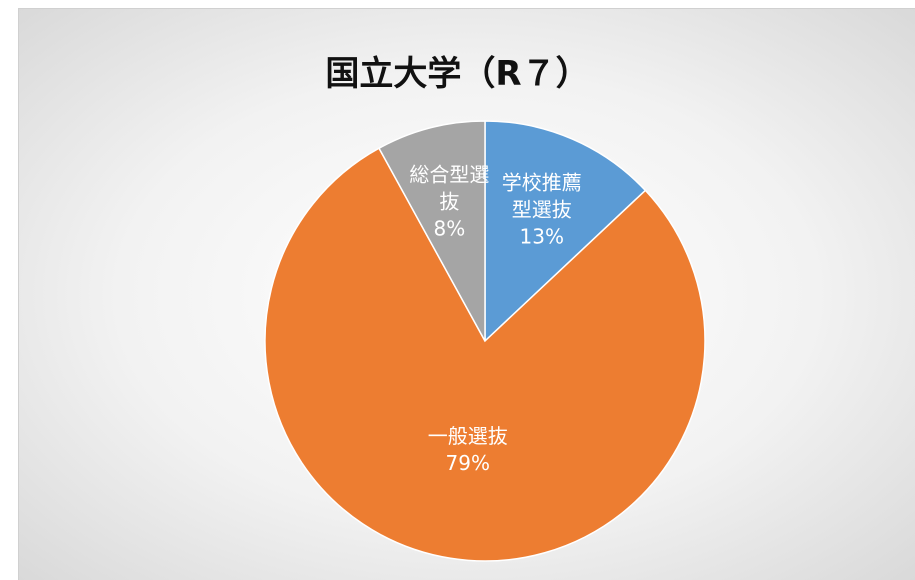 This screenshot has width=915, height=580. Describe the element at coordinates (449, 228) in the screenshot. I see `value-label: 8%` at that location.